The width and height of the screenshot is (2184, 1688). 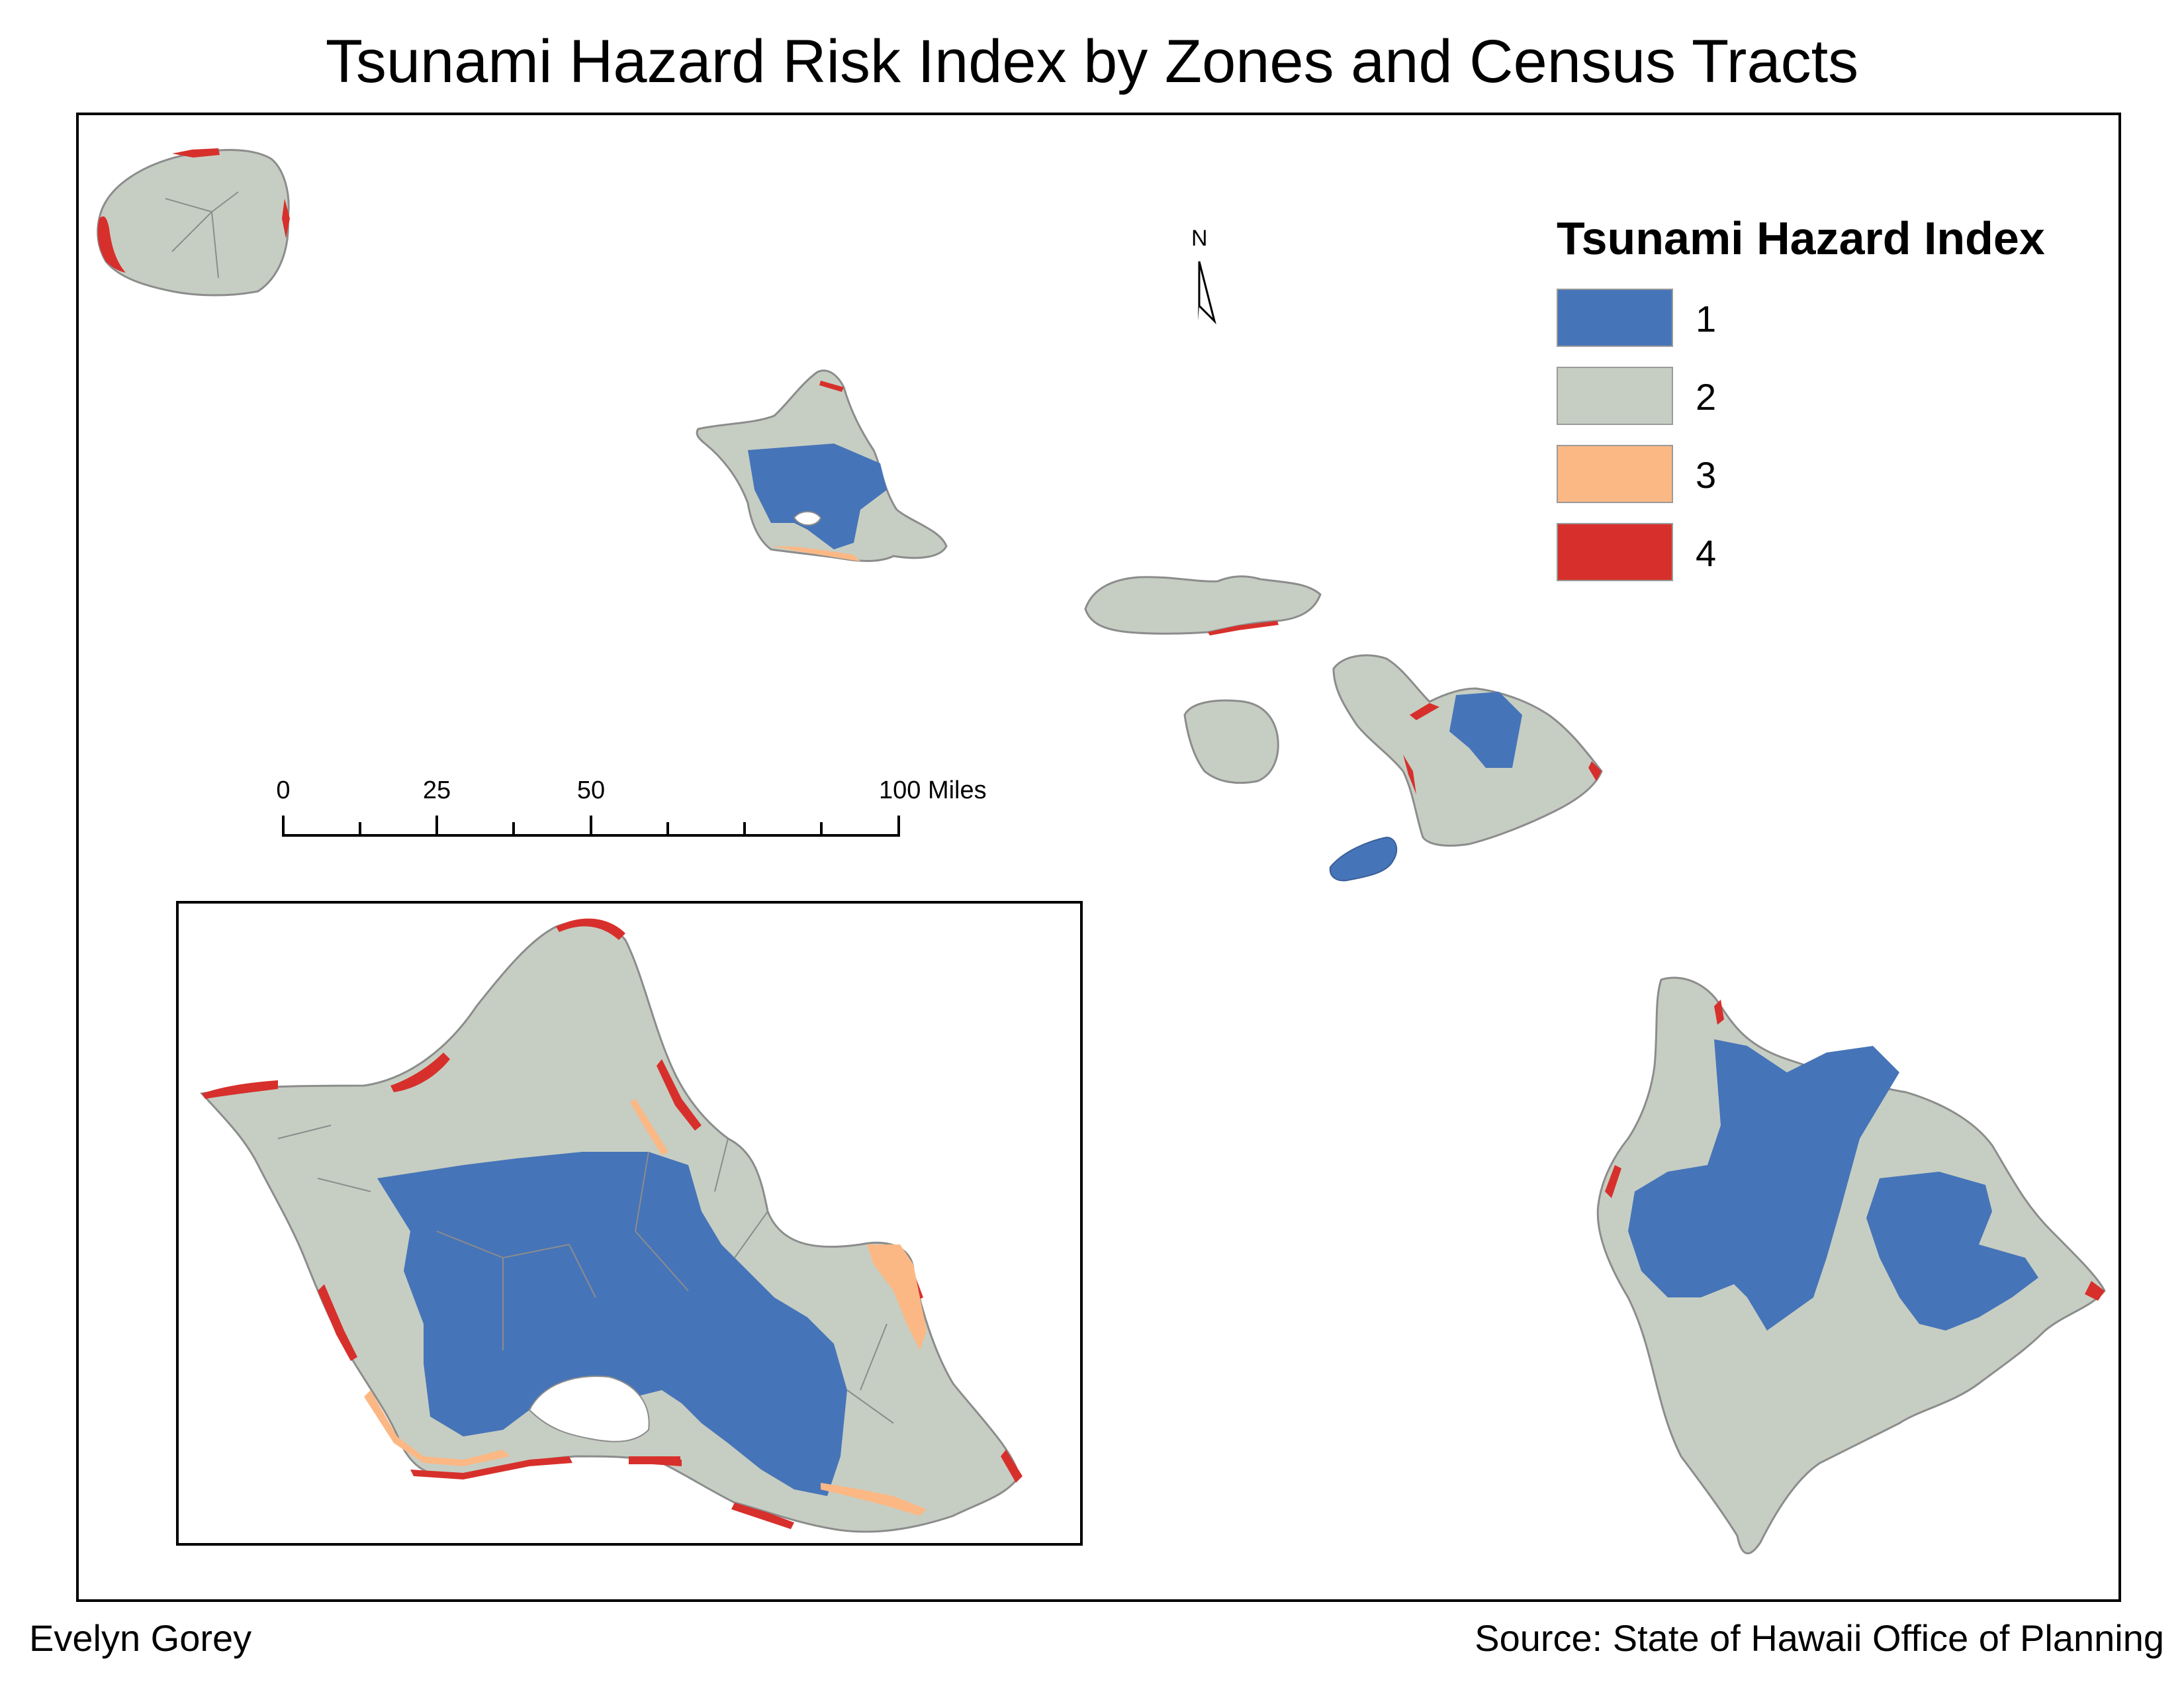 What do you see at coordinates (1231, 741) in the screenshot?
I see `island-lanai` at bounding box center [1231, 741].